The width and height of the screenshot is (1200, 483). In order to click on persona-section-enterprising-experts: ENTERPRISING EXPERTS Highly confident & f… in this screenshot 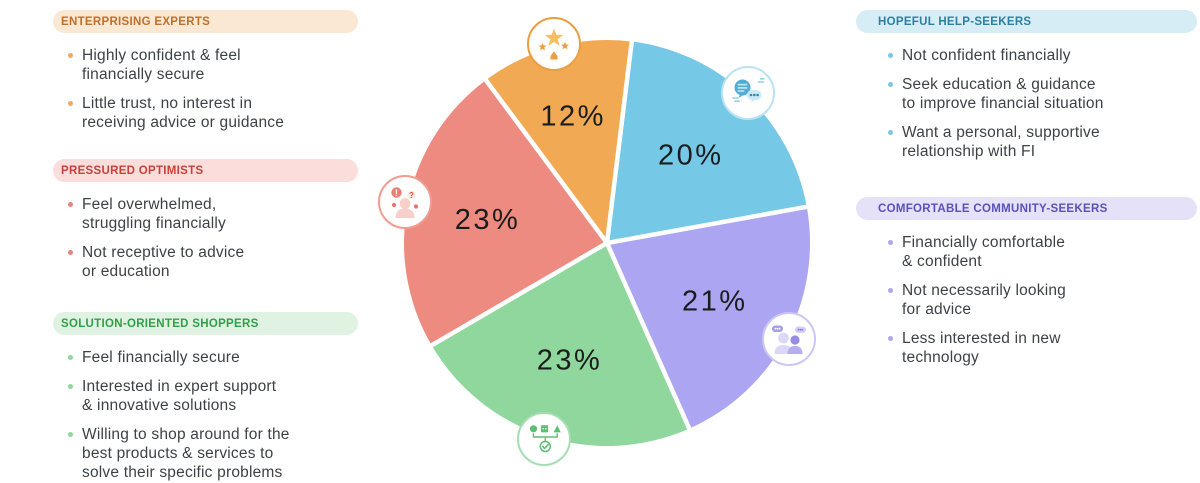, I will do `click(205, 71)`.